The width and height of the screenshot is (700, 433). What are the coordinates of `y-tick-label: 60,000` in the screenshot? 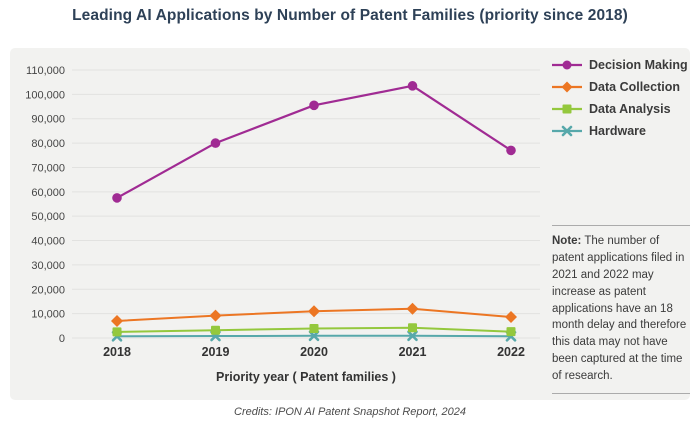 It's located at (48, 193).